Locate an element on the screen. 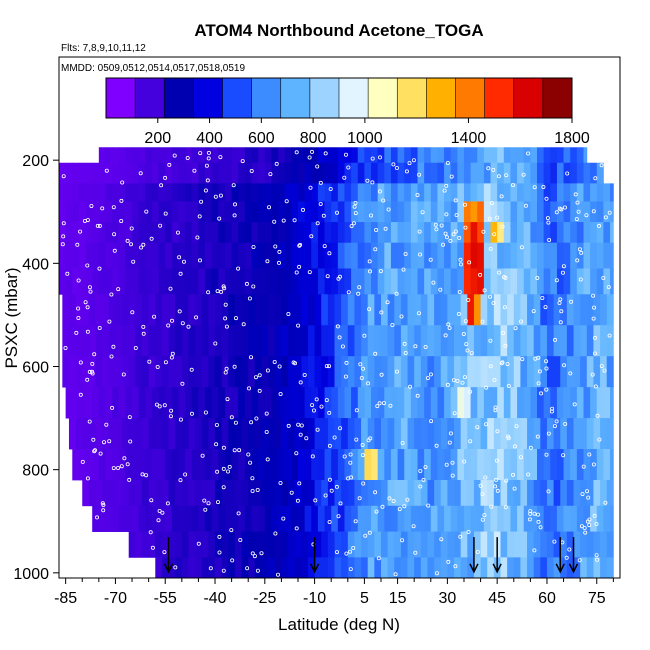 The width and height of the screenshot is (650, 650). profile-arrows is located at coordinates (371, 555).